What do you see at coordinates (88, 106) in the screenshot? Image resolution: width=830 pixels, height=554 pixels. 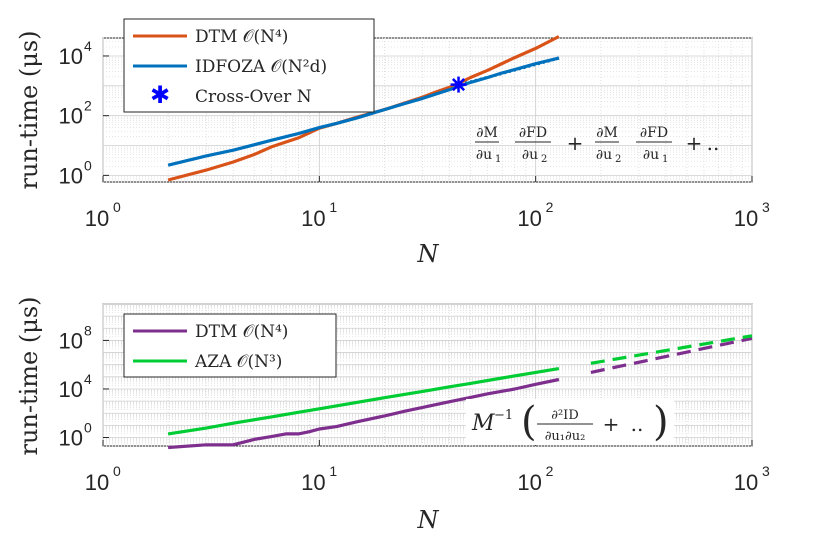 I see `top-y-tick-exp-1: 2` at bounding box center [88, 106].